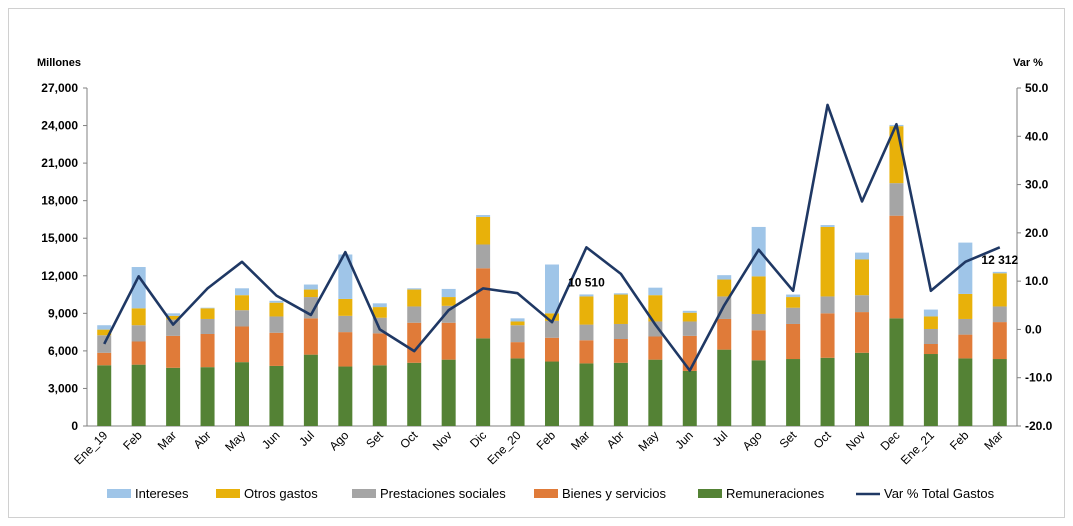 This screenshot has height=526, width=1073. What do you see at coordinates (59, 88) in the screenshot?
I see `y-left-tick-label: 27,000` at bounding box center [59, 88].